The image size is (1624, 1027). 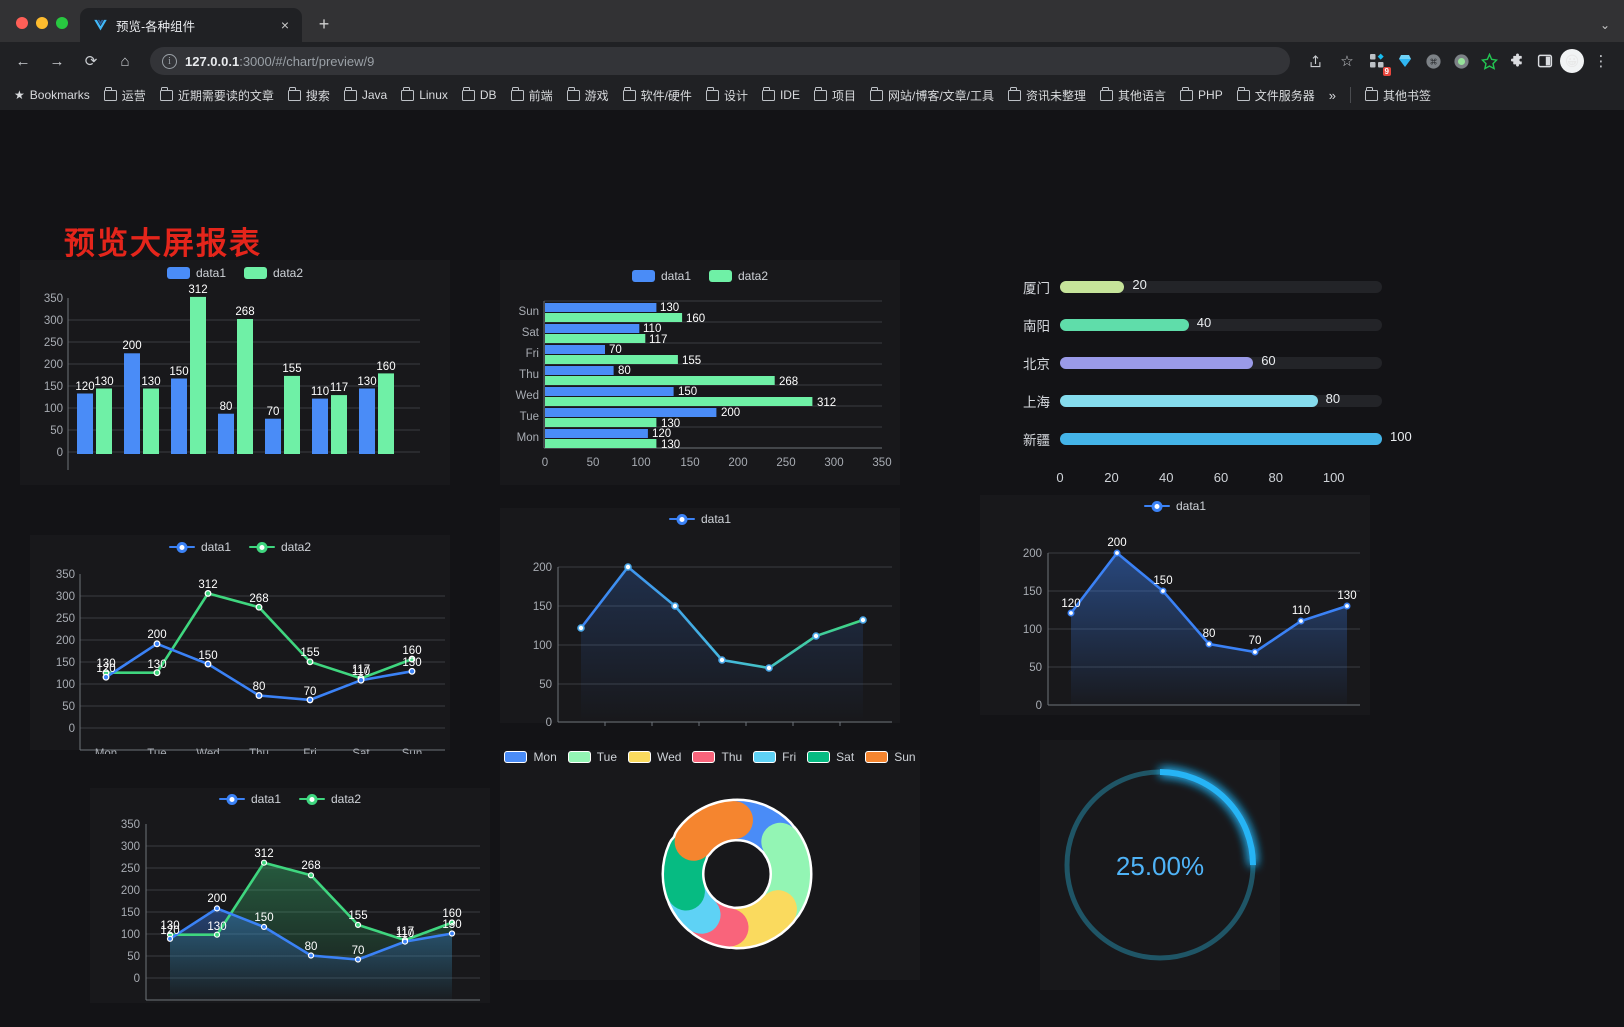 What do you see at coordinates (1201, 95) in the screenshot?
I see `bookmark-folder-15: PHP` at bounding box center [1201, 95].